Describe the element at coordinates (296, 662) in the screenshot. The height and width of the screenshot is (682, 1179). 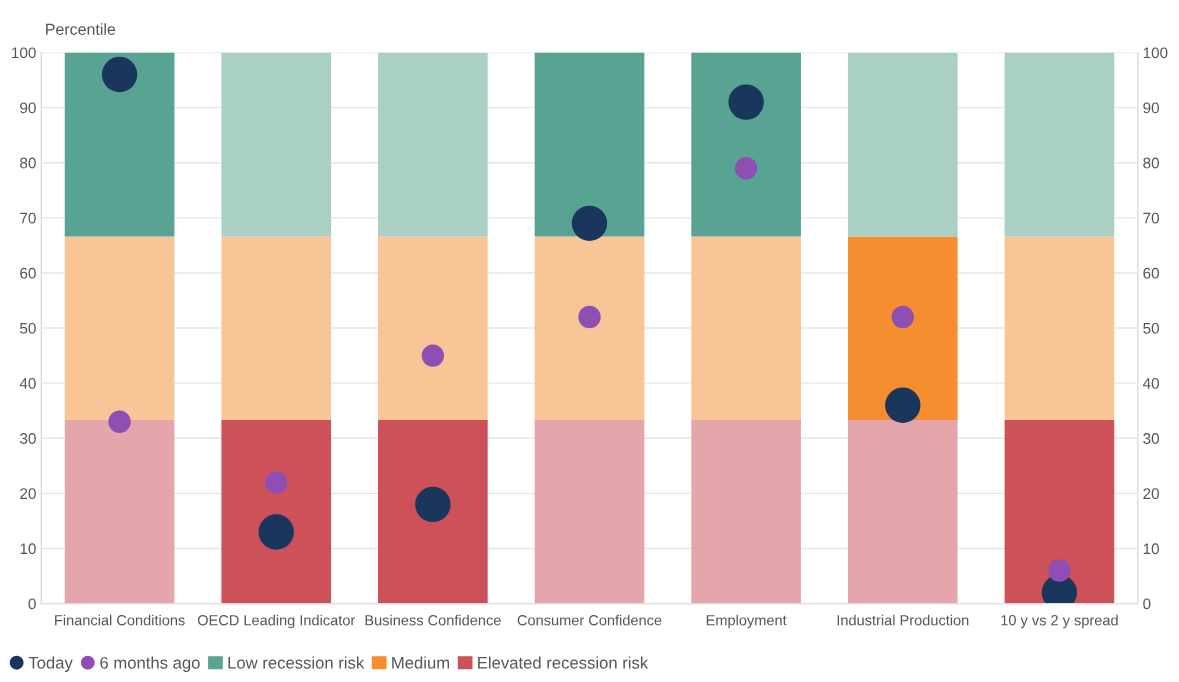
I see `legend-label: Low recession risk` at that location.